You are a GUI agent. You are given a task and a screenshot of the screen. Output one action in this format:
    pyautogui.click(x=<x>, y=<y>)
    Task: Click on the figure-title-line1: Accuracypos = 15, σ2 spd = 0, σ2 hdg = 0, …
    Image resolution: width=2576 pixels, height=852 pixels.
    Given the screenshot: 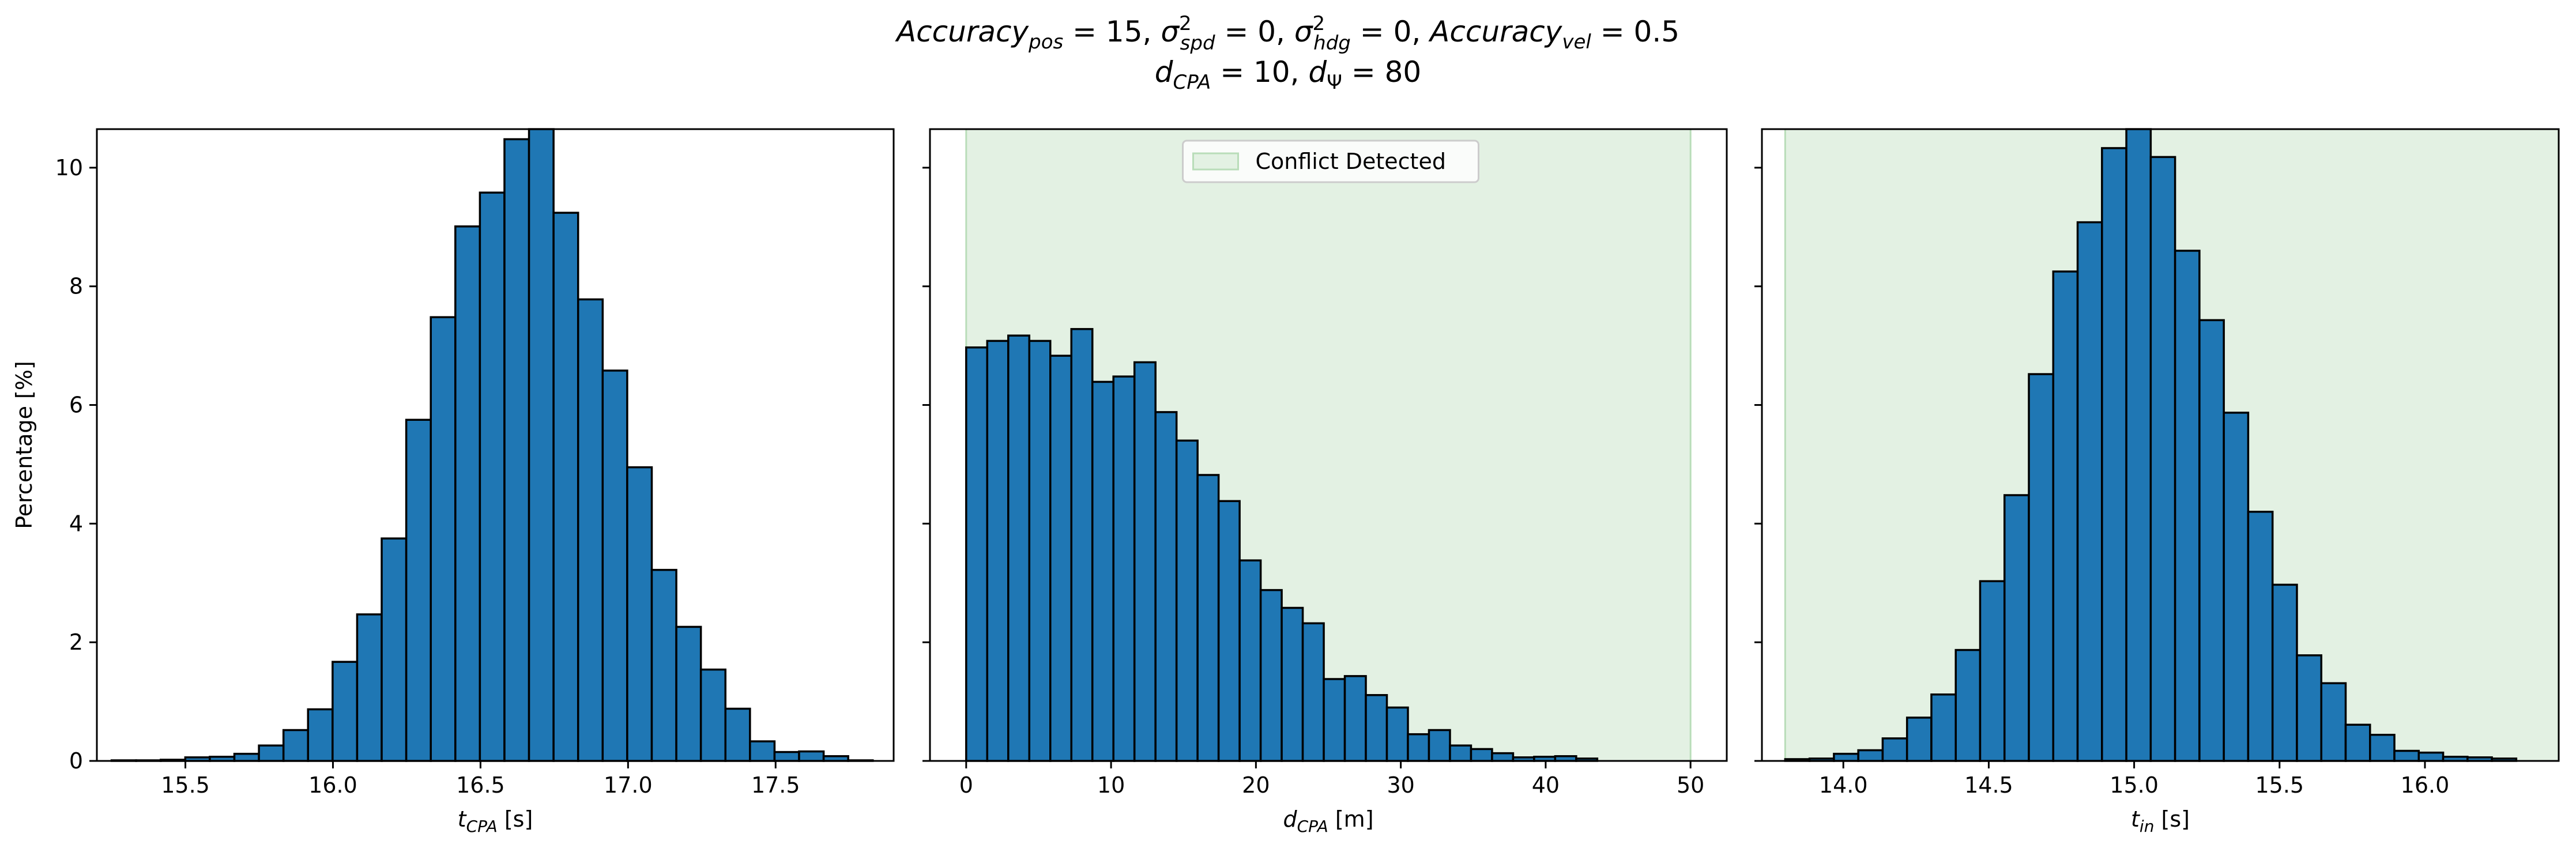 What is the action you would take?
    pyautogui.click(x=1287, y=33)
    